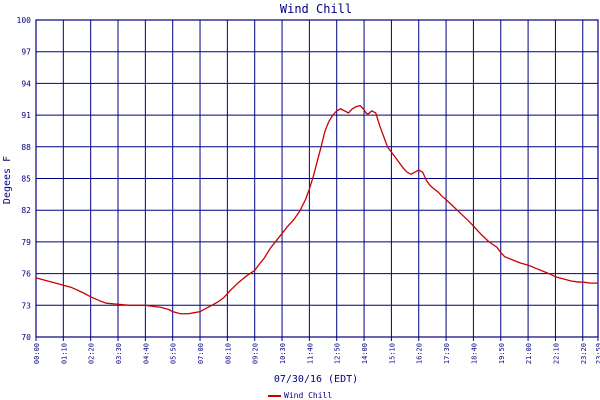 This screenshot has width=600, height=400. What do you see at coordinates (316, 9) in the screenshot?
I see `chart-title: Wind Chill` at bounding box center [316, 9].